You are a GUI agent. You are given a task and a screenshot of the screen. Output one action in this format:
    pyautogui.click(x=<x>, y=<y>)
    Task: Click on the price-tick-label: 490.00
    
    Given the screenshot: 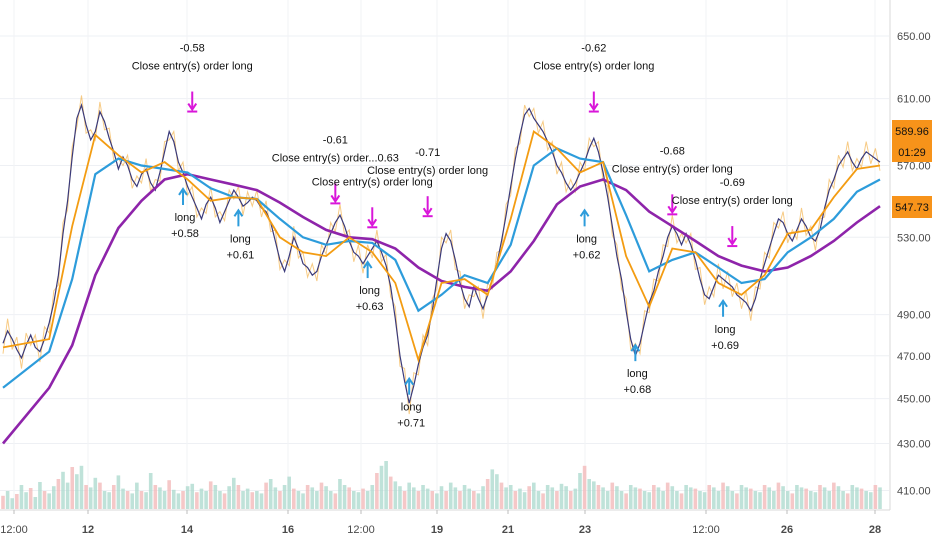 What is the action you would take?
    pyautogui.click(x=914, y=316)
    